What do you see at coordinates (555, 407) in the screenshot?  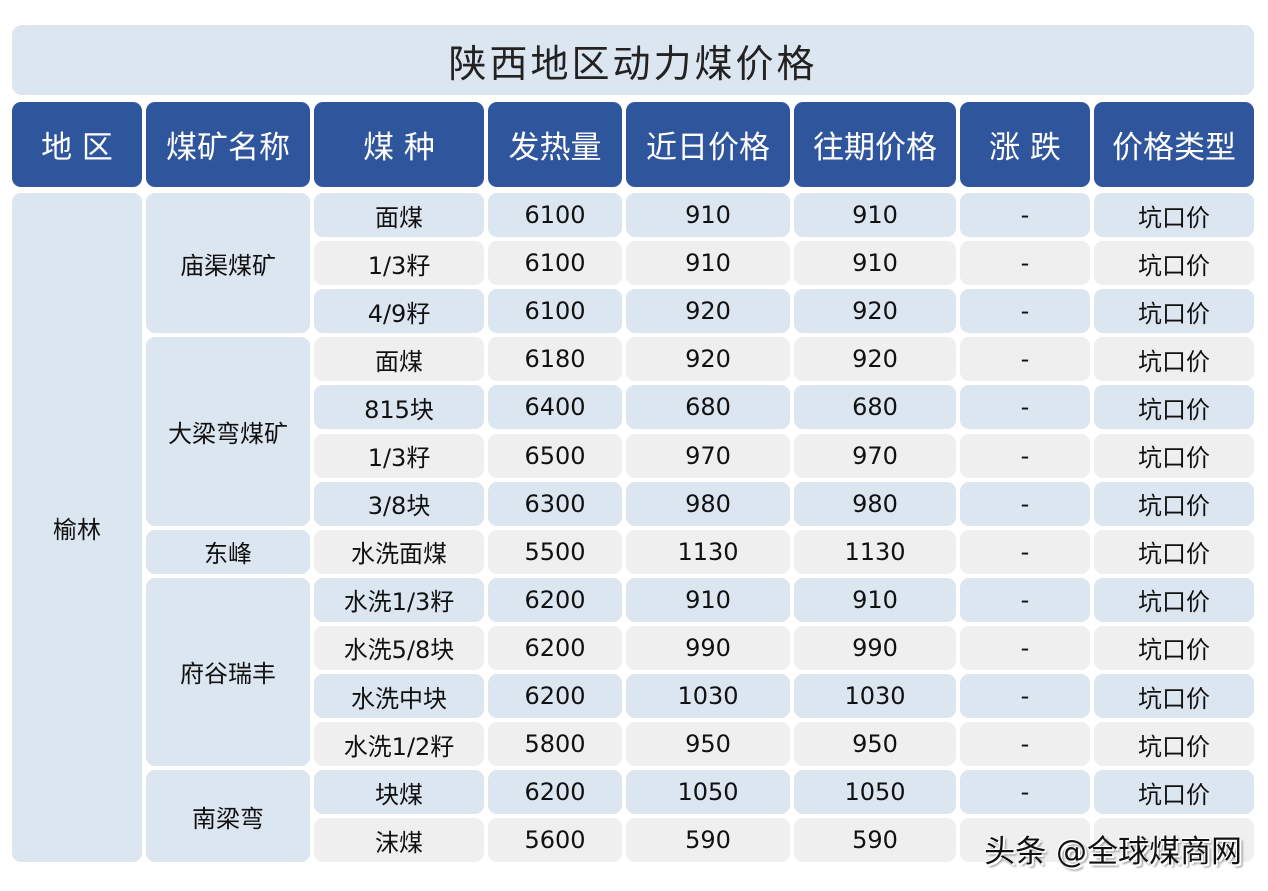 I see `cell-calorific-value: 6400` at bounding box center [555, 407].